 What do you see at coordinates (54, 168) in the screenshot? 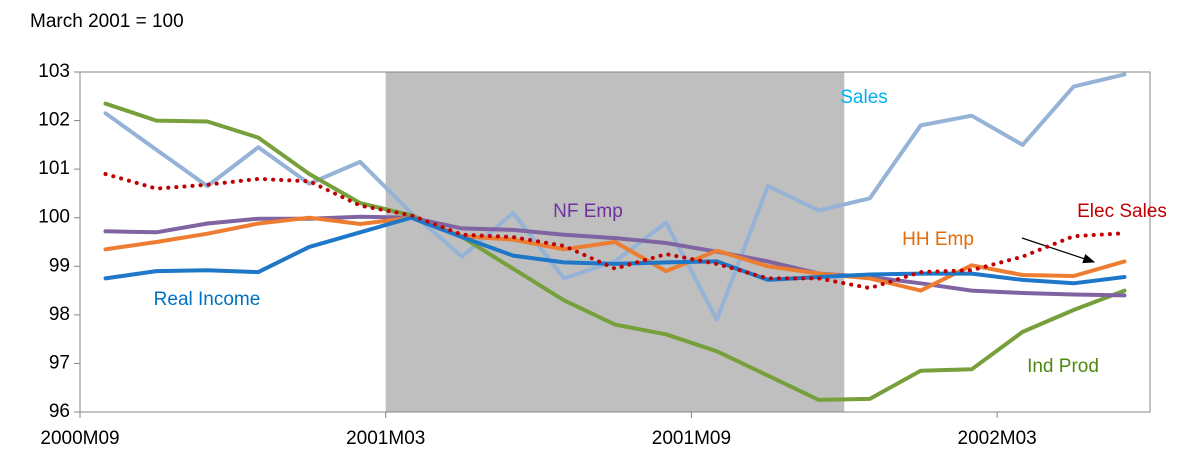
I see `y-tick-label: 101` at bounding box center [54, 168].